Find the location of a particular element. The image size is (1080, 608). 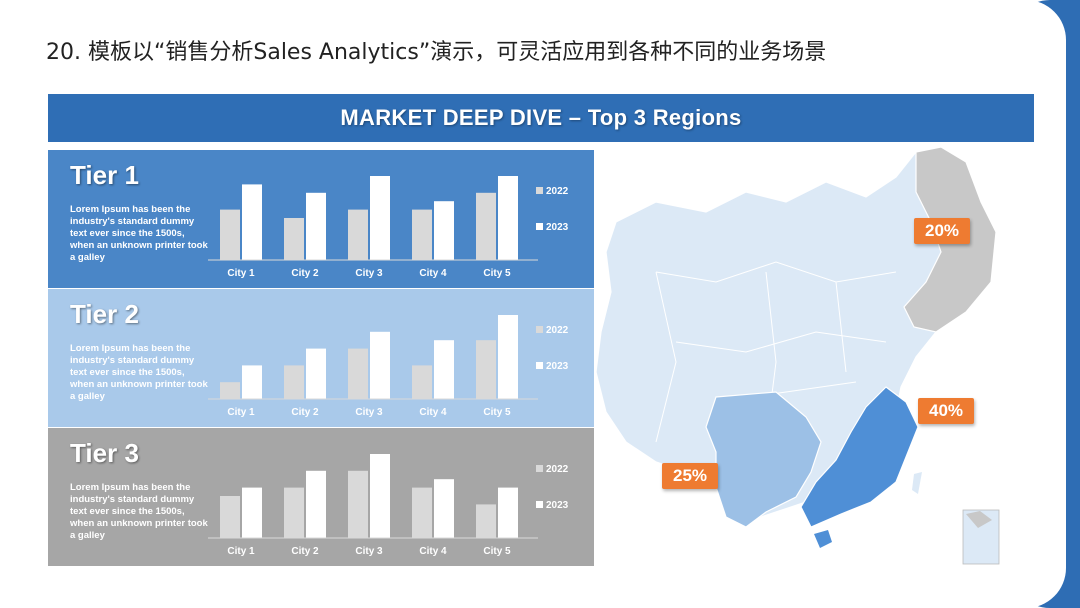

corner-inner is located at coordinates (1036, 304).